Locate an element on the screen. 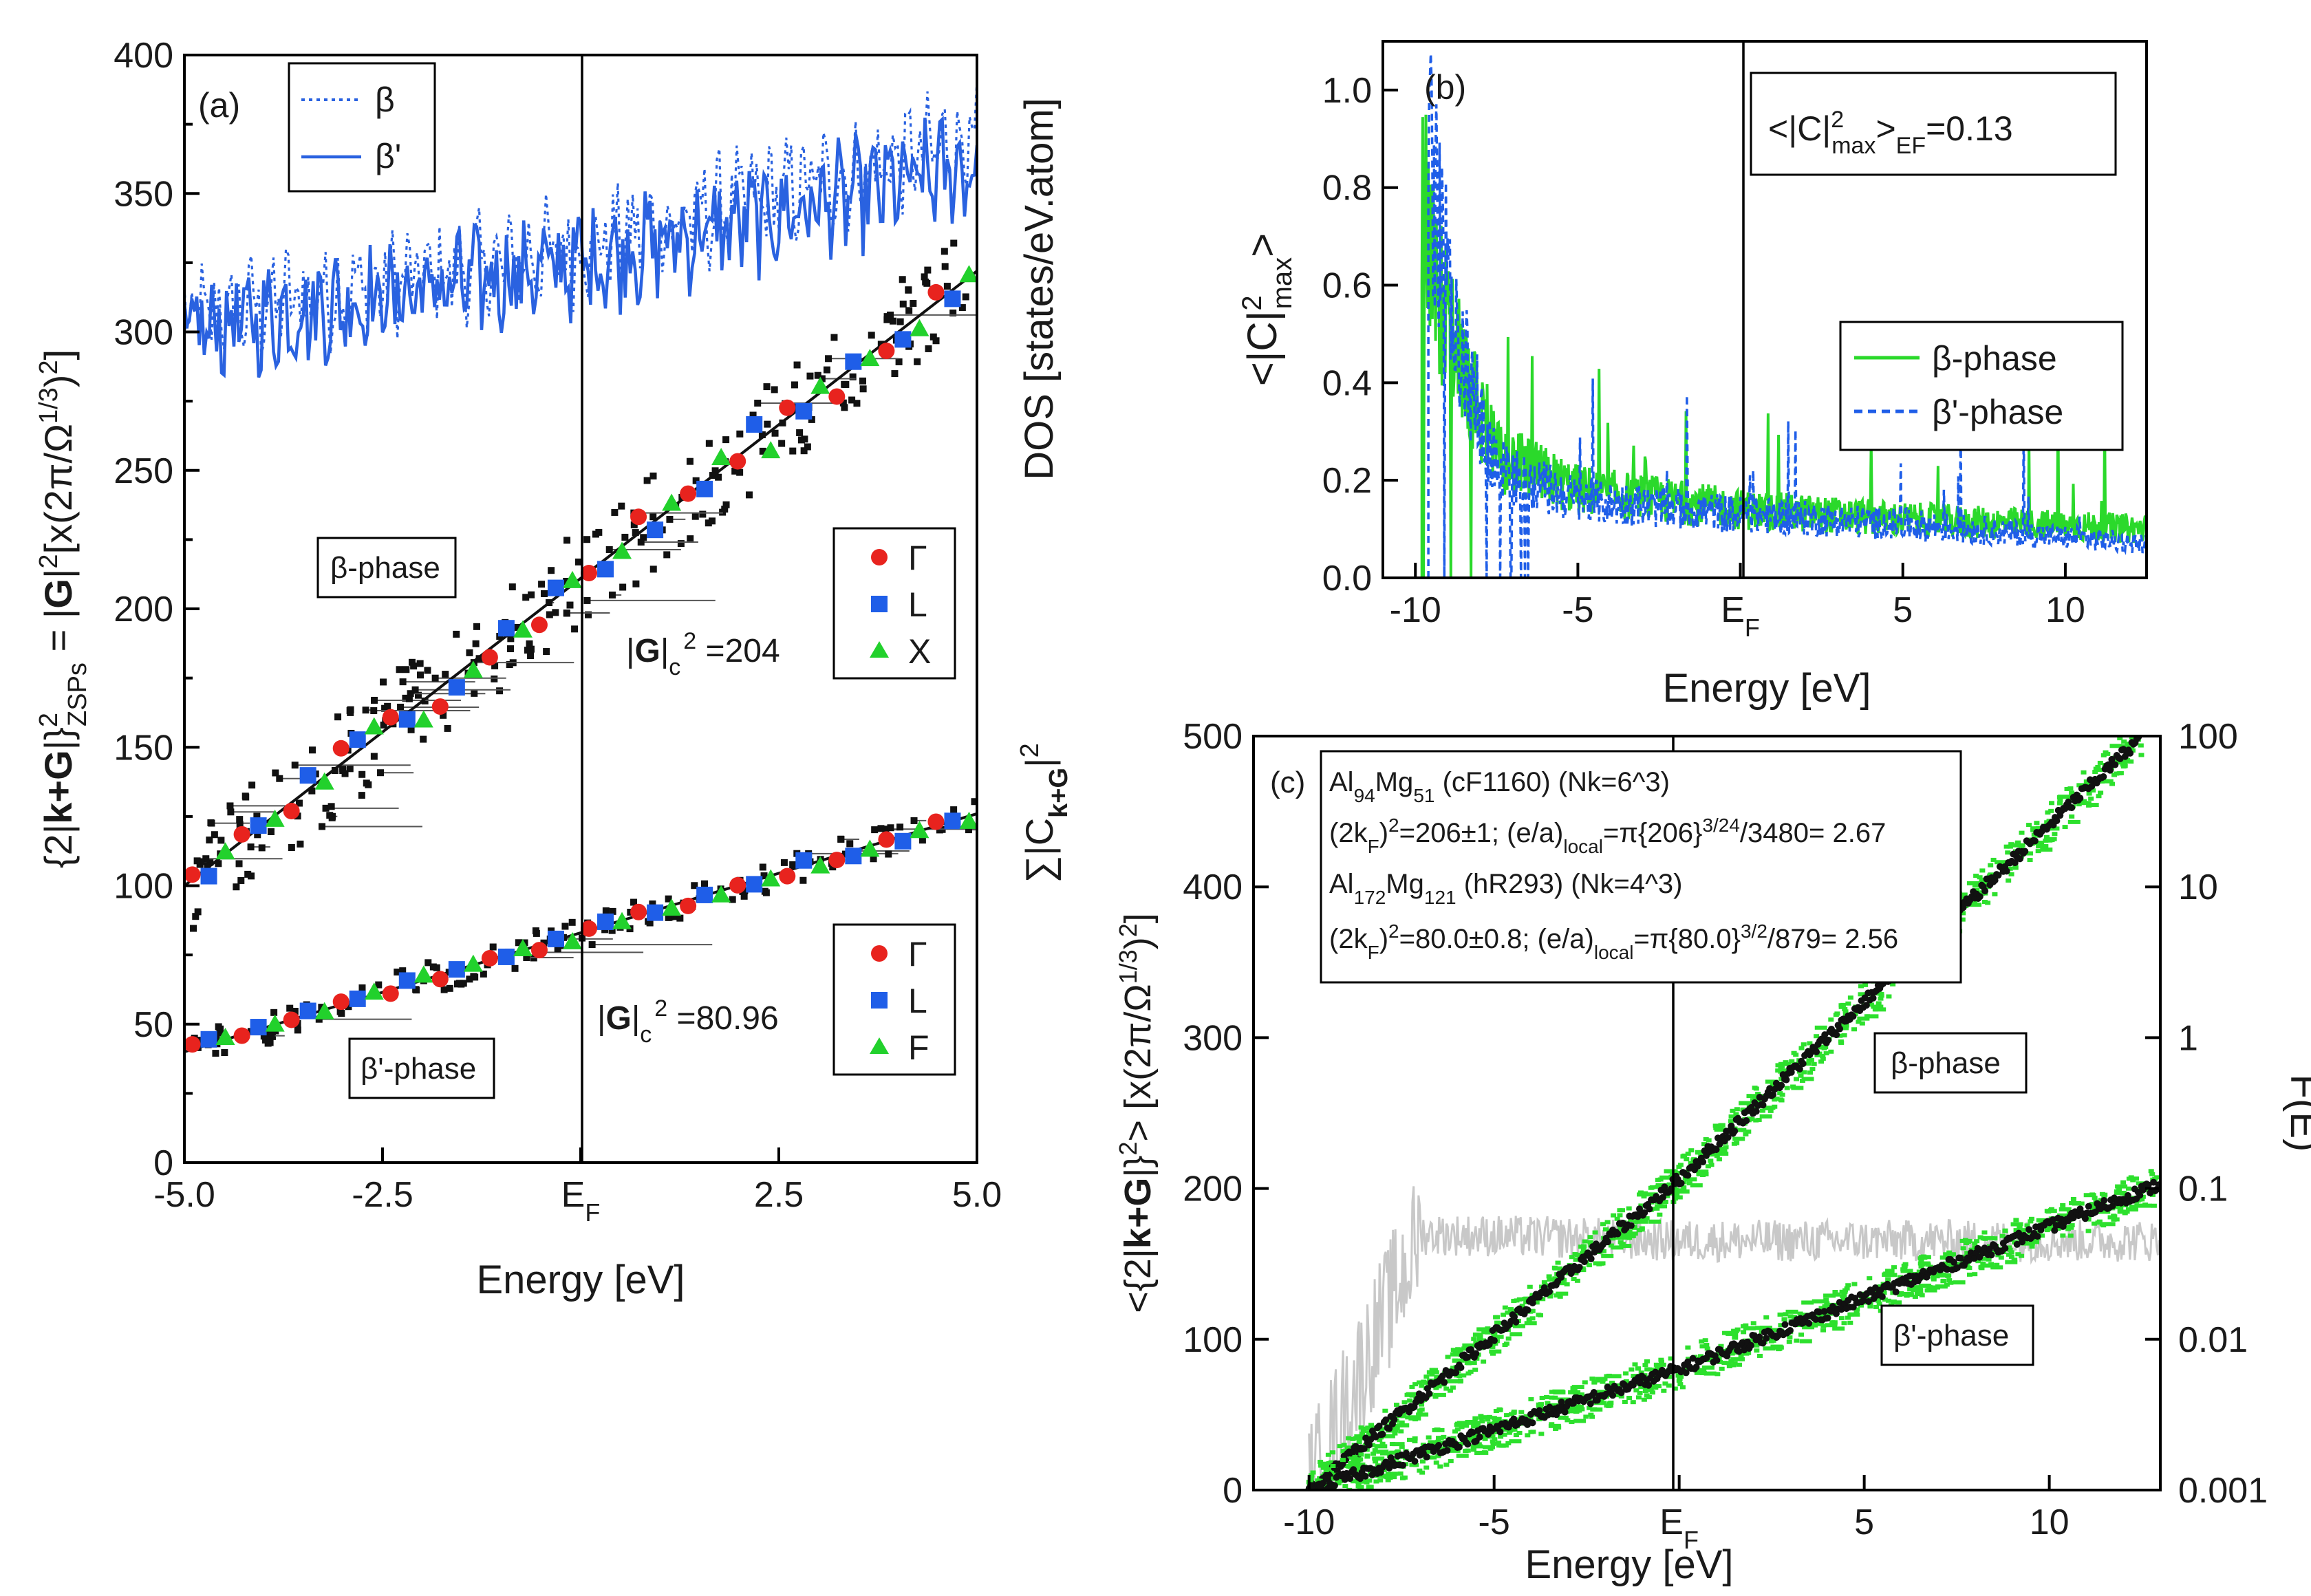 This screenshot has height=1596, width=2311. a-legend-X: X is located at coordinates (919, 651).